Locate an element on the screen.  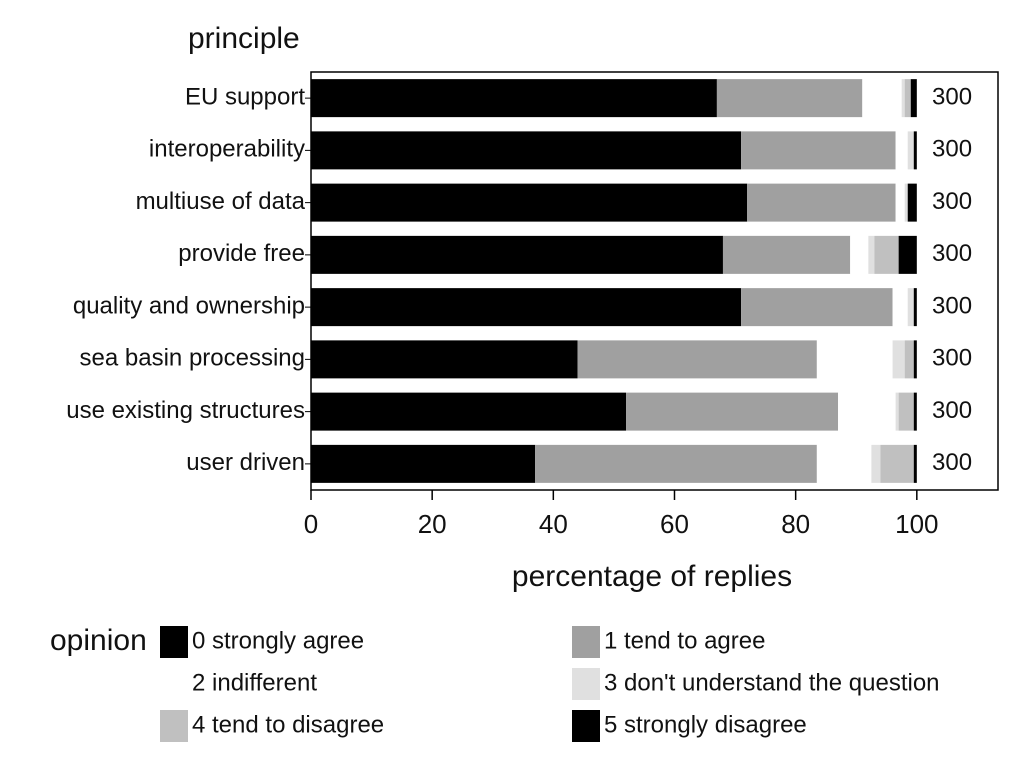
x-tick-label: 0 is located at coordinates (311, 524).